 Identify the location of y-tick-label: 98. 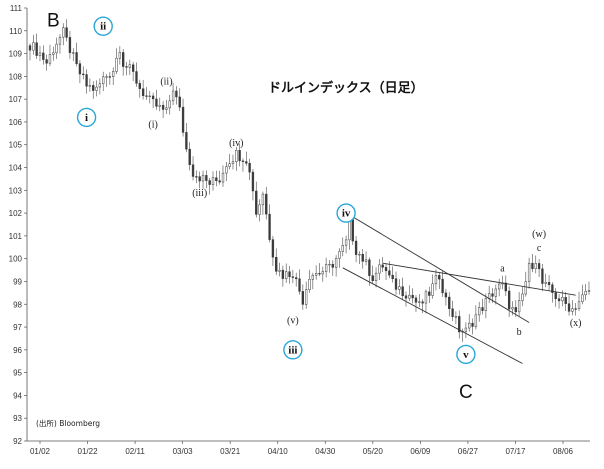
(17, 304).